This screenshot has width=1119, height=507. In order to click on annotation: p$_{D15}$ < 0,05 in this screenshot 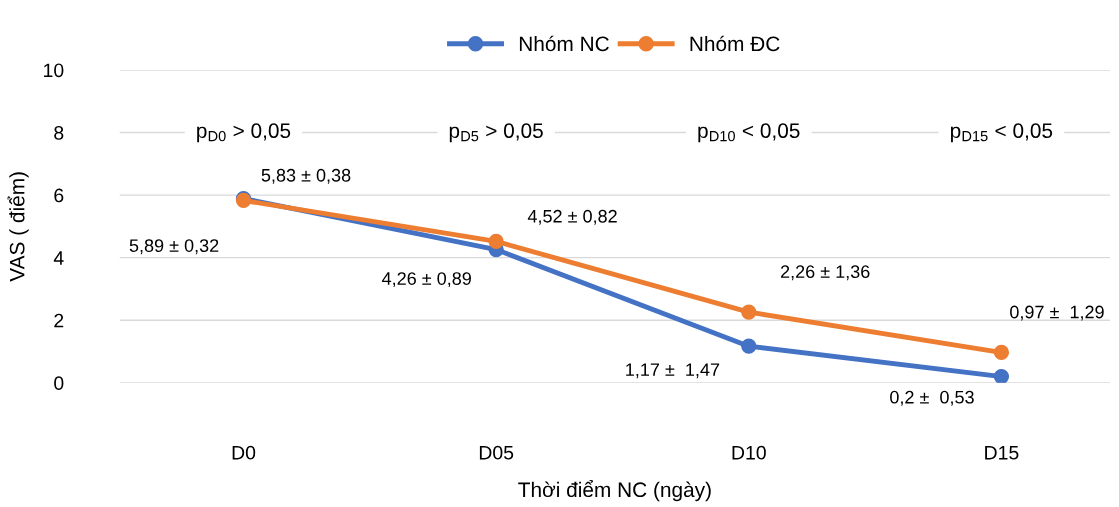, I will do `click(1001, 133)`.